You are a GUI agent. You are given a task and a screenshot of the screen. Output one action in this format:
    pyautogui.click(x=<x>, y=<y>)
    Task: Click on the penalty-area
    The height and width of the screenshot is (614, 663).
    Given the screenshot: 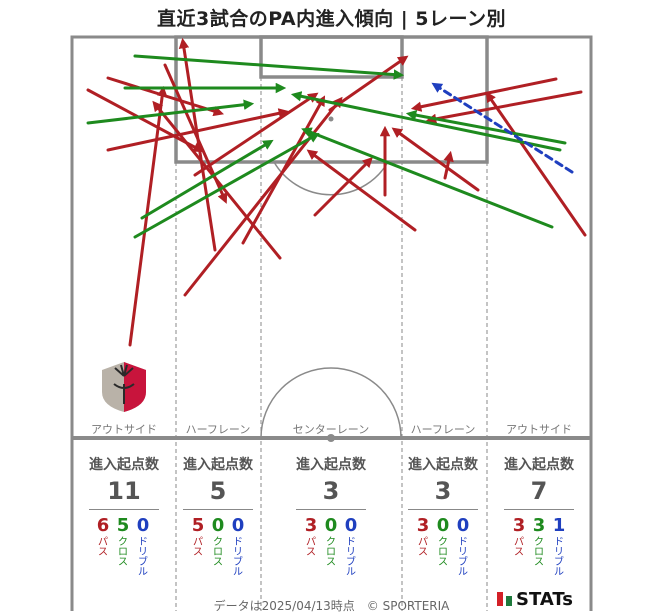 What is the action you would take?
    pyautogui.click(x=331, y=99)
    